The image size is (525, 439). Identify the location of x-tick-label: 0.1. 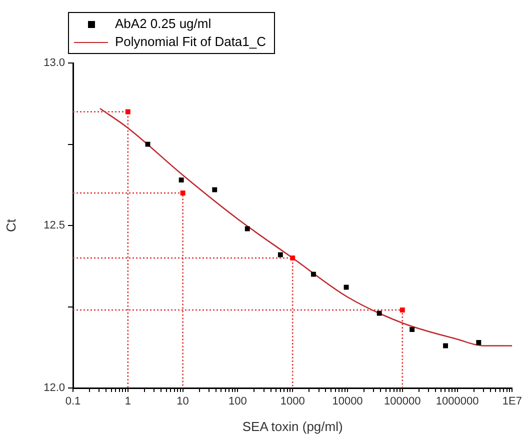
(73, 402).